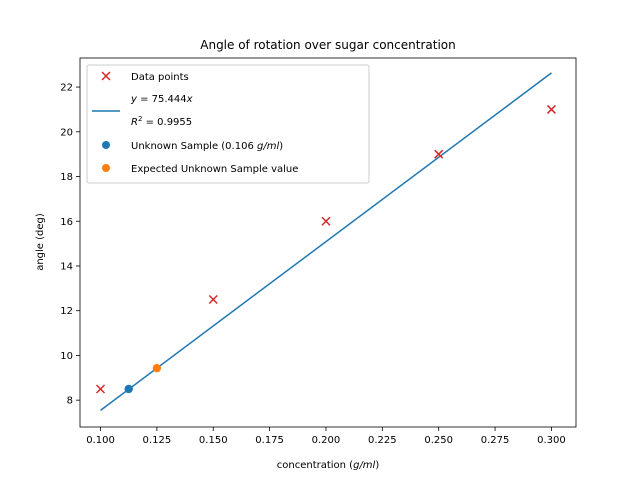  Describe the element at coordinates (326, 440) in the screenshot. I see `x-tick-label: 0.200` at that location.